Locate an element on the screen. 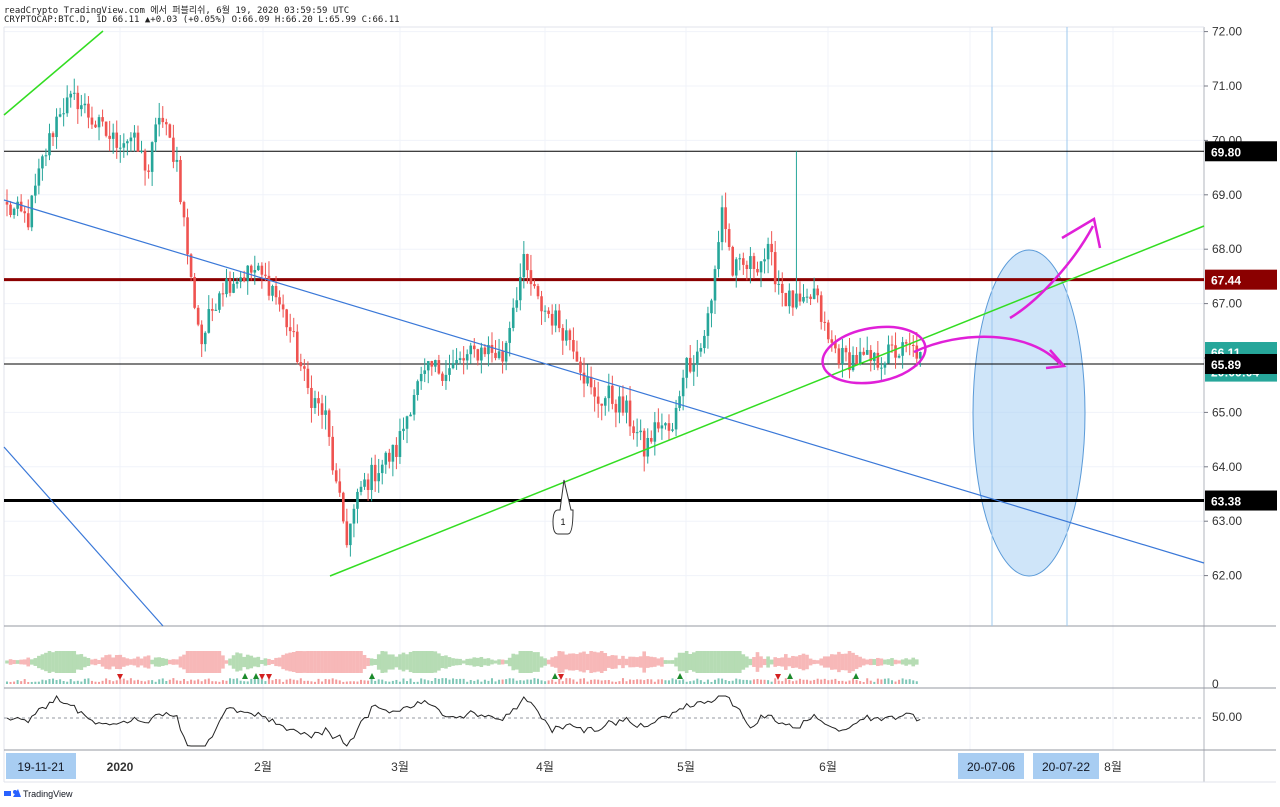  date-tag is located at coordinates (41, 766).